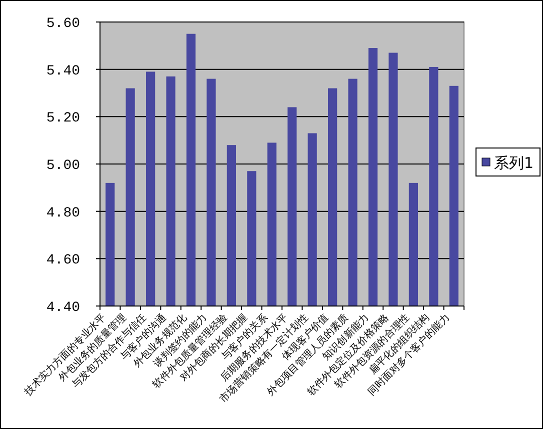  What do you see at coordinates (63, 213) in the screenshot?
I see `y-tick-label: 4.80` at bounding box center [63, 213].